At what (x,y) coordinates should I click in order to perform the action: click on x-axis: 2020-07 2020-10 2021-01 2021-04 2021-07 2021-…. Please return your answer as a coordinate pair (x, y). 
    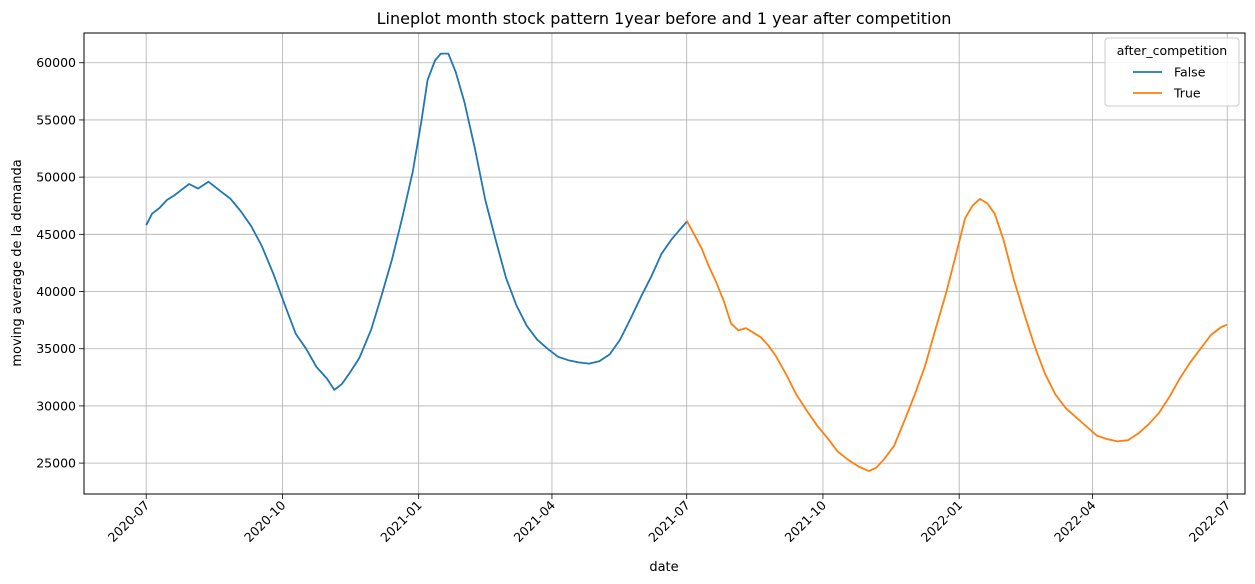
    Looking at the image, I should click on (669, 520).